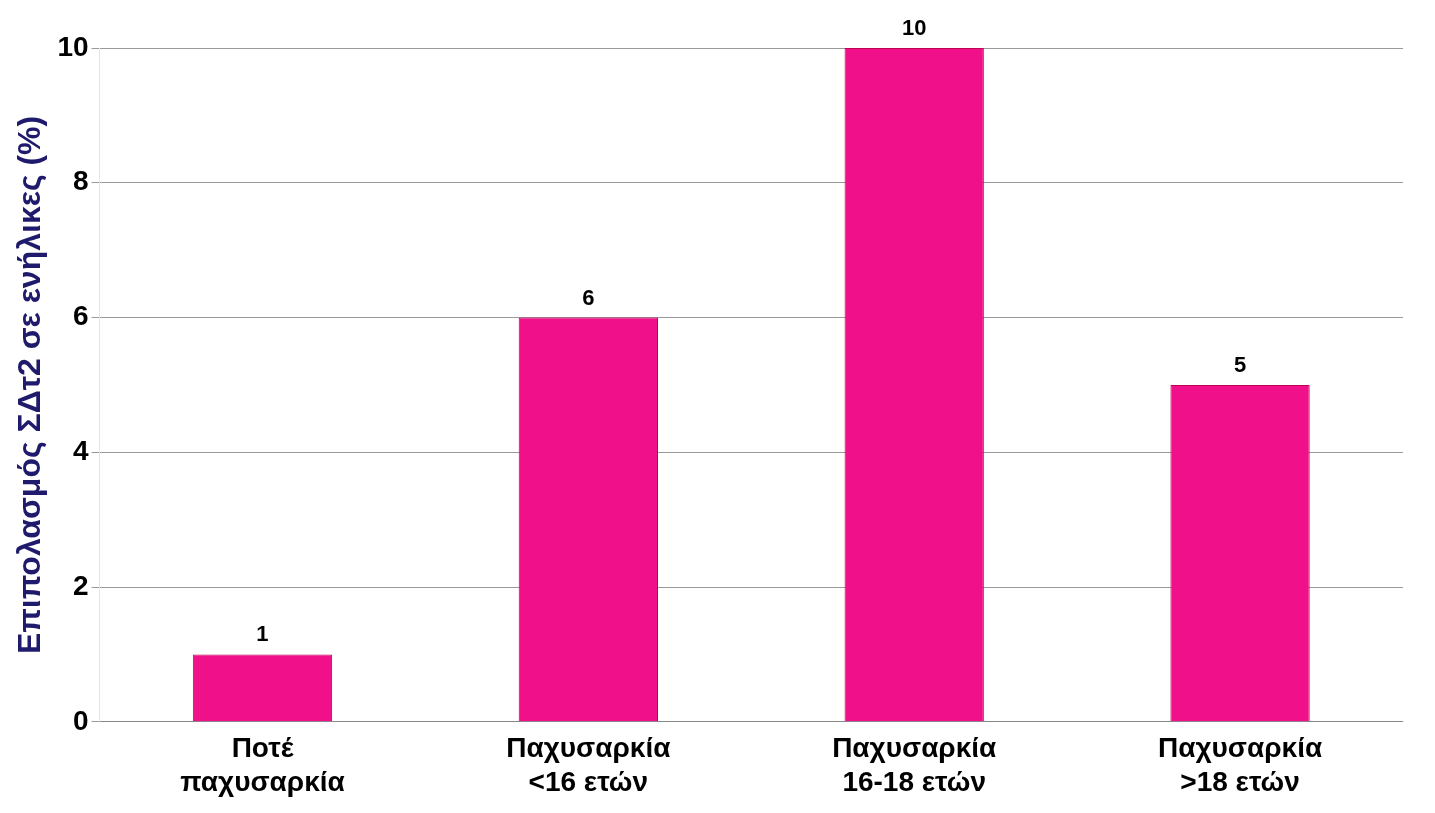 The width and height of the screenshot is (1435, 813). Describe the element at coordinates (80, 450) in the screenshot. I see `y-tick-label: 4` at that location.